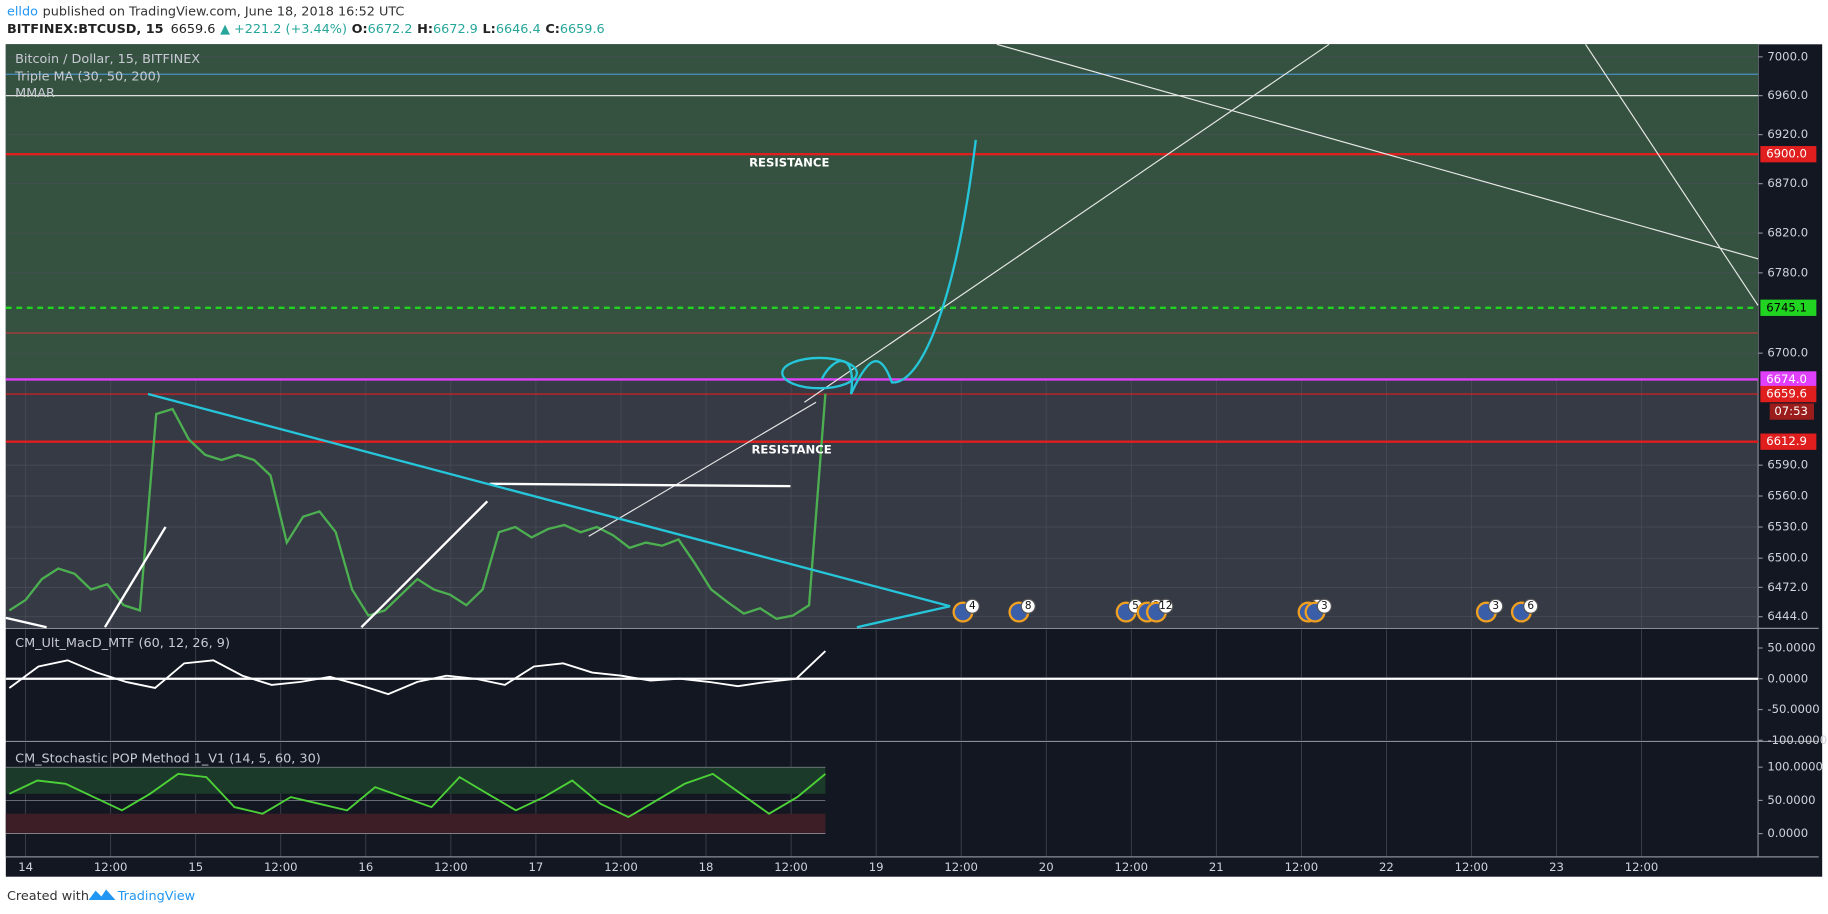 The width and height of the screenshot is (1828, 914). Describe the element at coordinates (1046, 867) in the screenshot. I see `x-tick-label: 20` at that location.